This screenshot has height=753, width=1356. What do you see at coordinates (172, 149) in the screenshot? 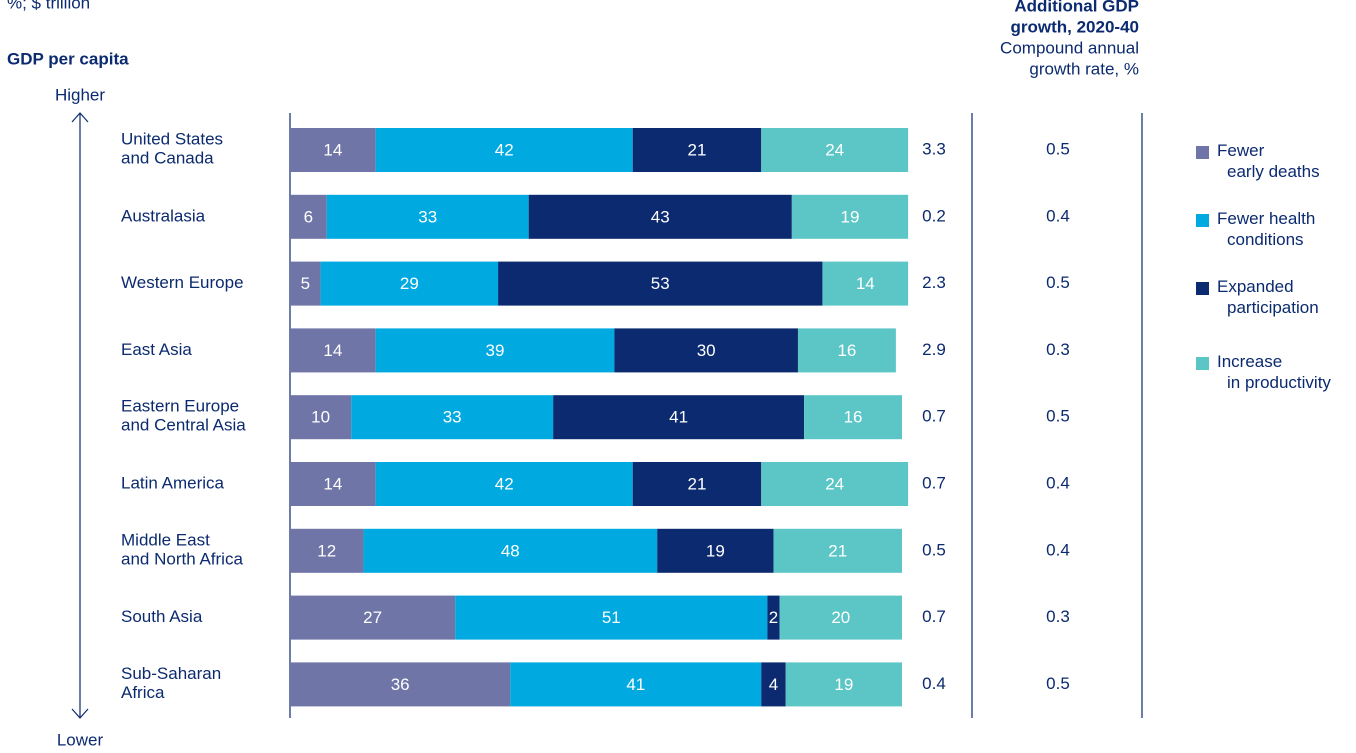
I see `category-label: United States and Canada` at bounding box center [172, 149].